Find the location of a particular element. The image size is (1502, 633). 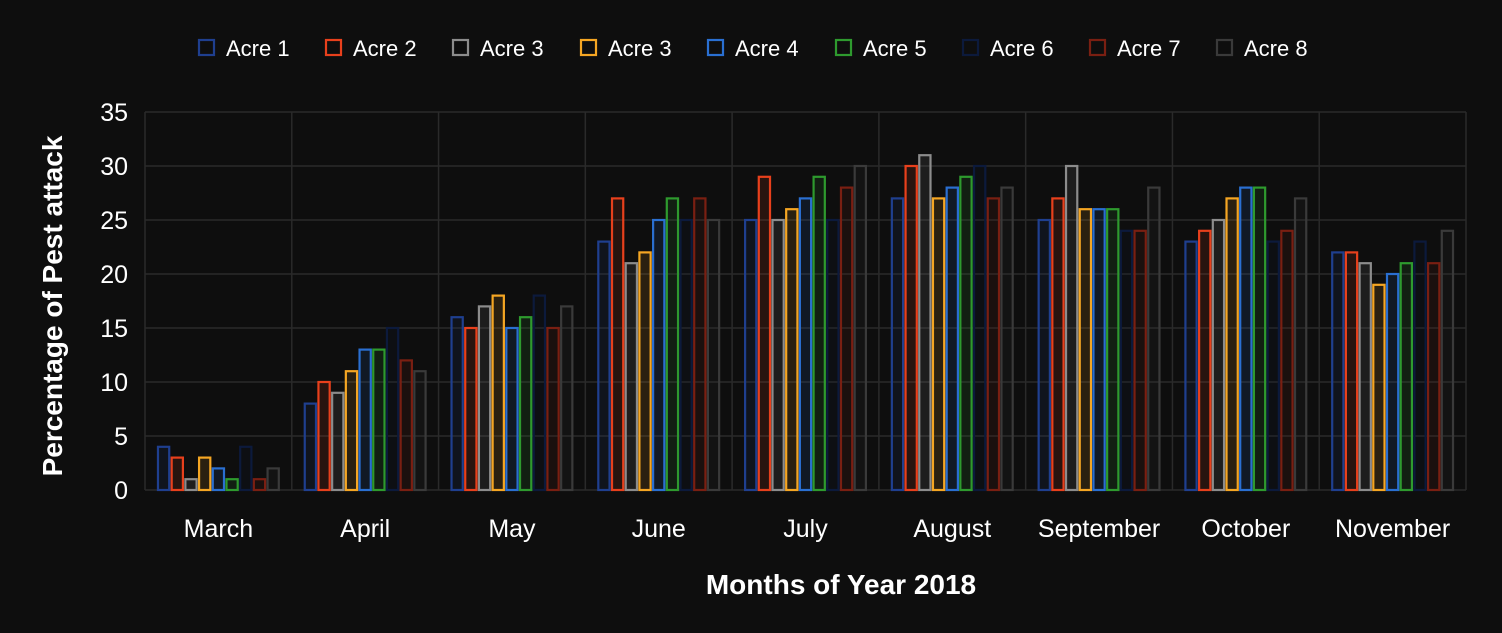

y-tick-label: 20 is located at coordinates (114, 275).